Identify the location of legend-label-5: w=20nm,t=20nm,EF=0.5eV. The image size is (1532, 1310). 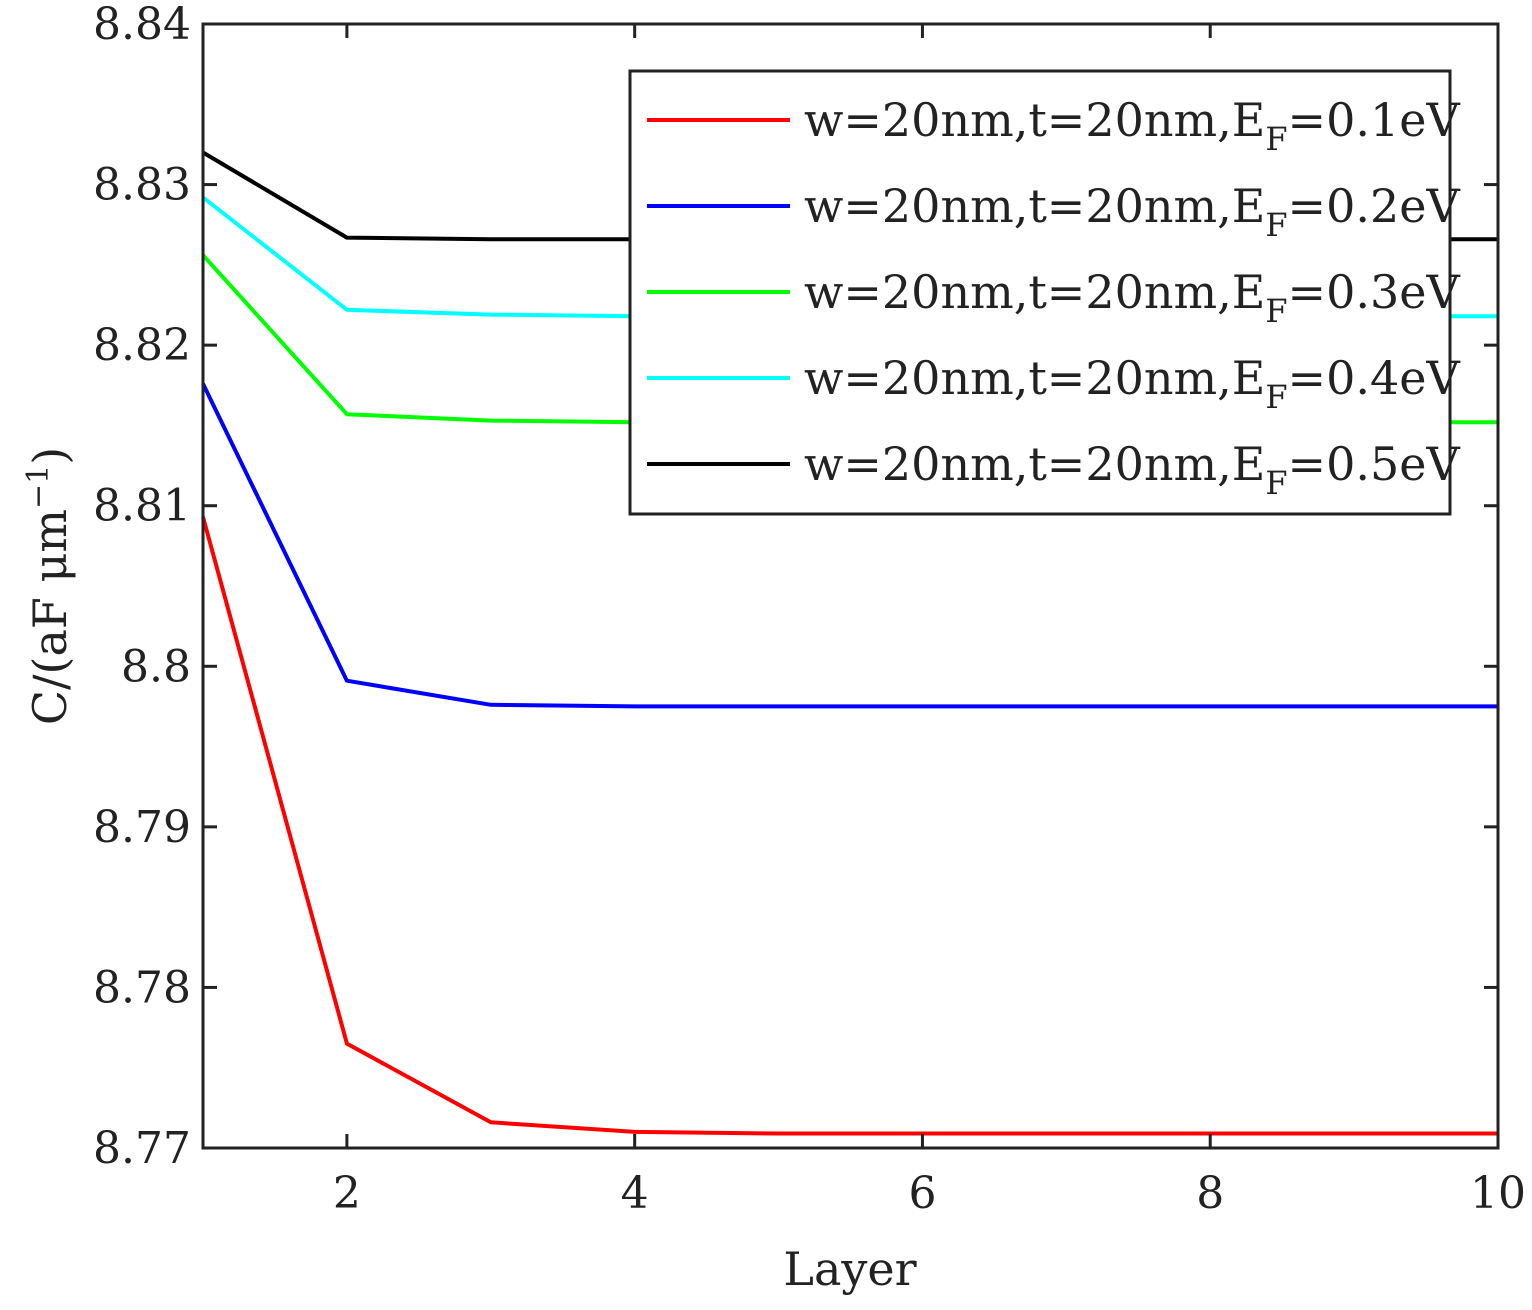
(1132, 469).